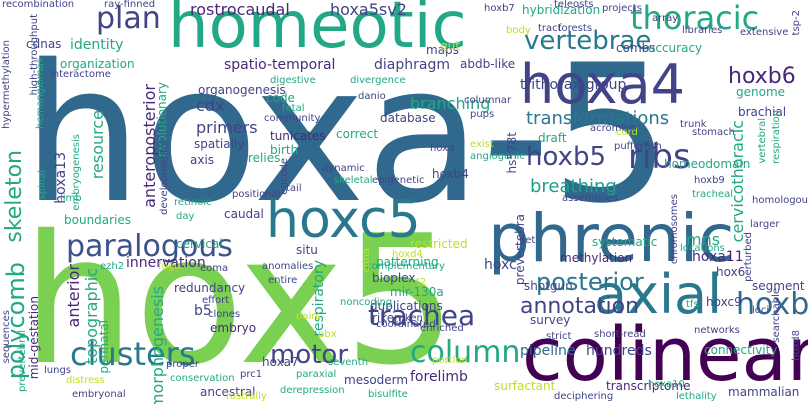 This screenshot has width=808, height=404. What do you see at coordinates (182, 364) in the screenshot?
I see `word-proper: proper` at bounding box center [182, 364].